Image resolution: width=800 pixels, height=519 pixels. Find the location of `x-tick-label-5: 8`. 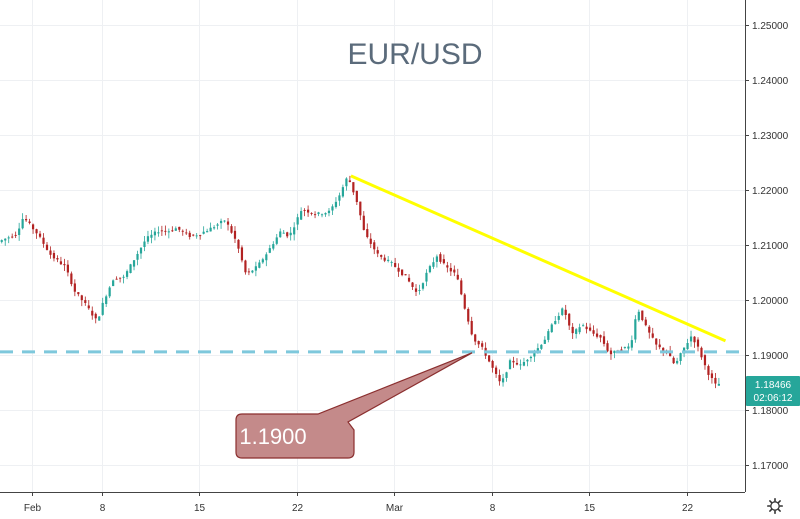

x-tick-label-5: 8 is located at coordinates (493, 508).